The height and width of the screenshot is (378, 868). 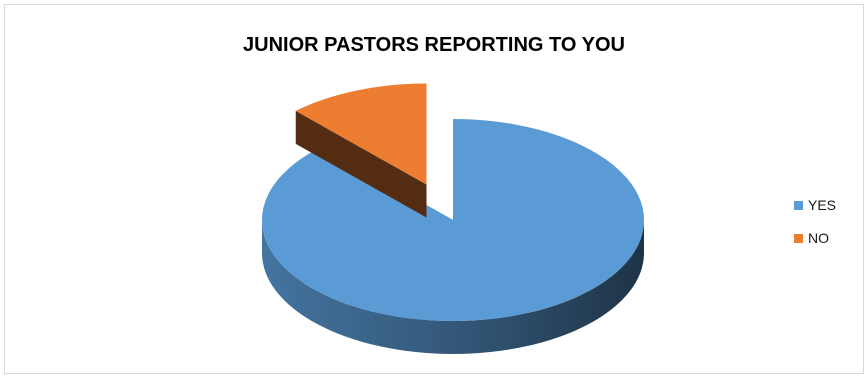 I want to click on chart-legend: YES NO, so click(x=815, y=228).